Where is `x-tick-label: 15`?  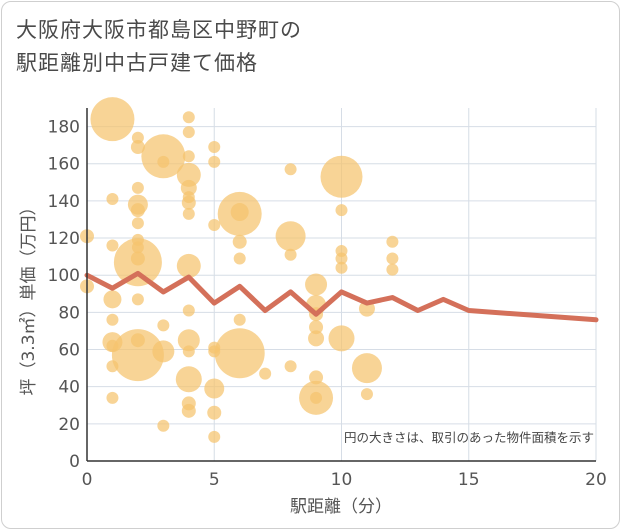
x-tick-label: 15 is located at coordinates (469, 480).